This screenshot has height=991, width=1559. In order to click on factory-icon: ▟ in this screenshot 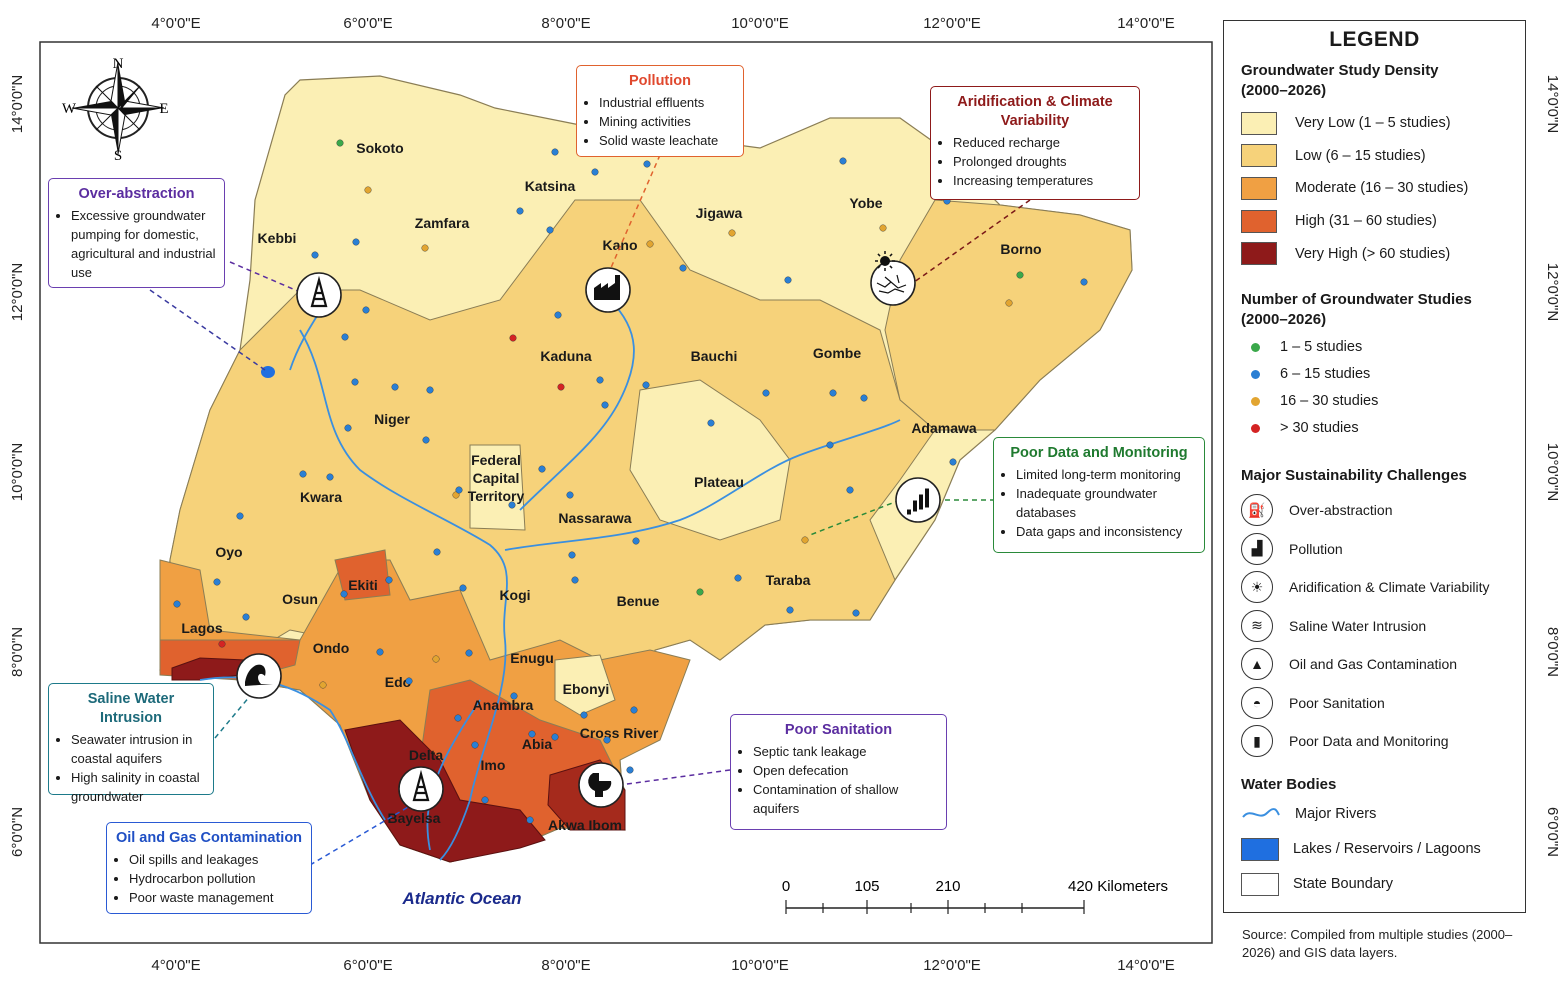, I will do `click(1257, 548)`.